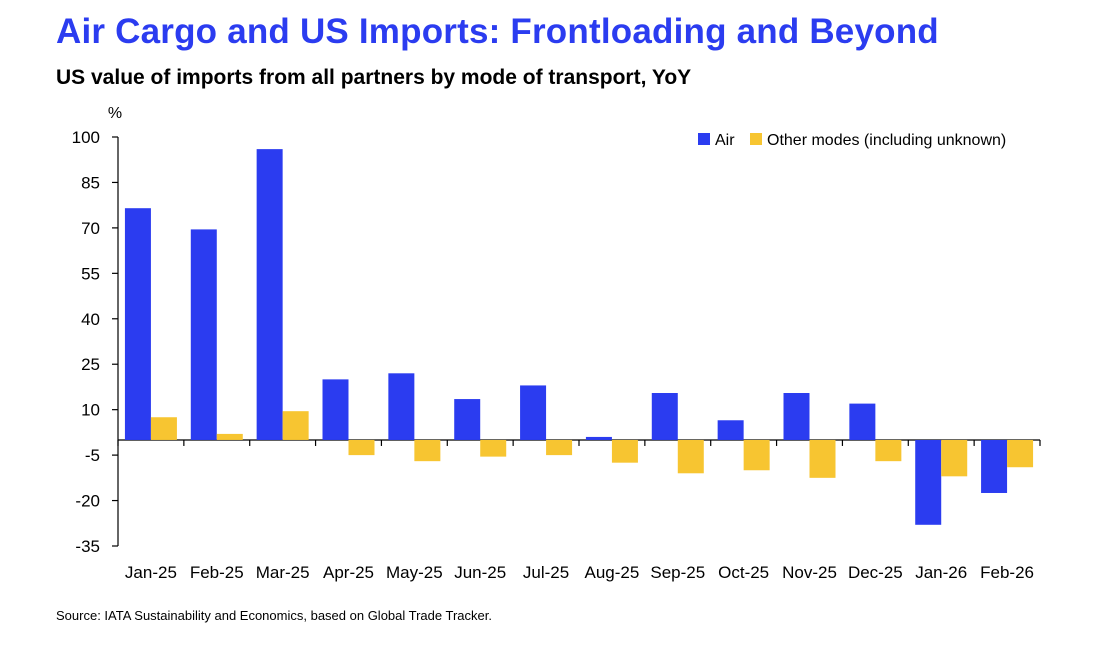 This screenshot has width=1107, height=645. I want to click on y-tick-label: 40, so click(90, 319).